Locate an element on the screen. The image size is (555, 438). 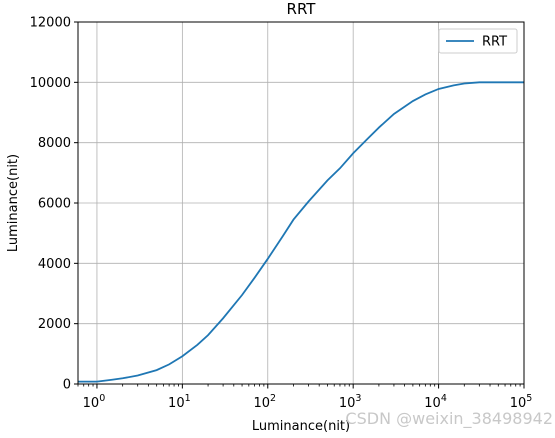
legend: RRT is located at coordinates (478, 41).